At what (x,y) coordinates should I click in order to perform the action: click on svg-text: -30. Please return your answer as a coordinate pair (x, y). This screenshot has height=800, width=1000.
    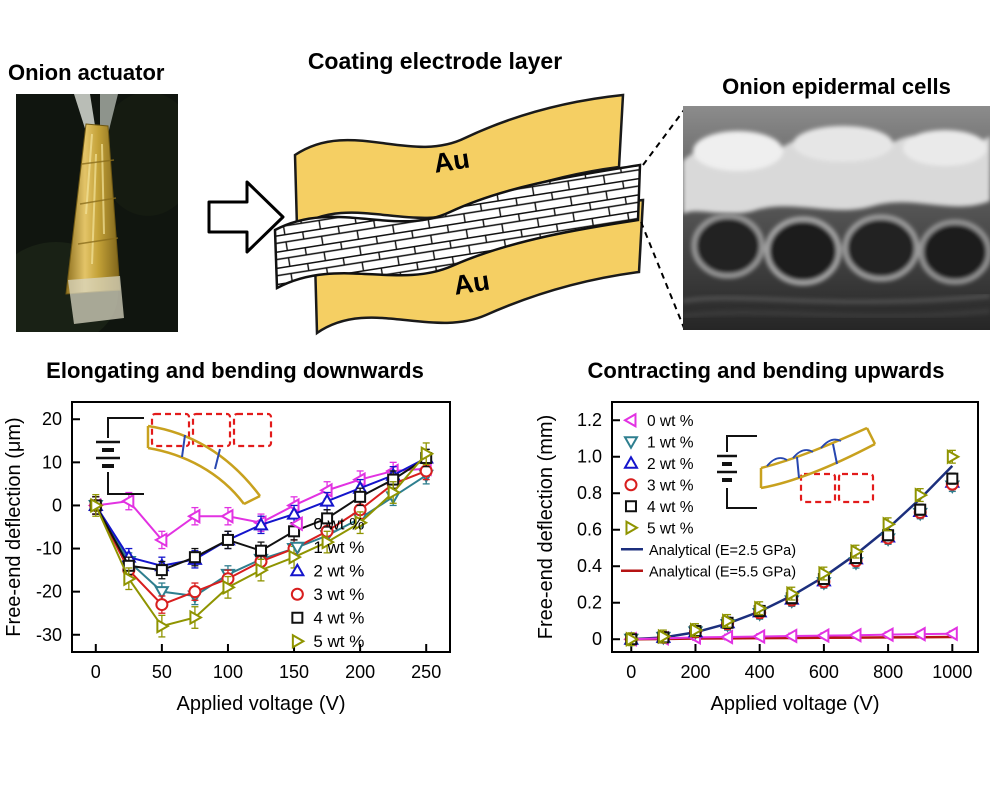
    Looking at the image, I should click on (49, 635).